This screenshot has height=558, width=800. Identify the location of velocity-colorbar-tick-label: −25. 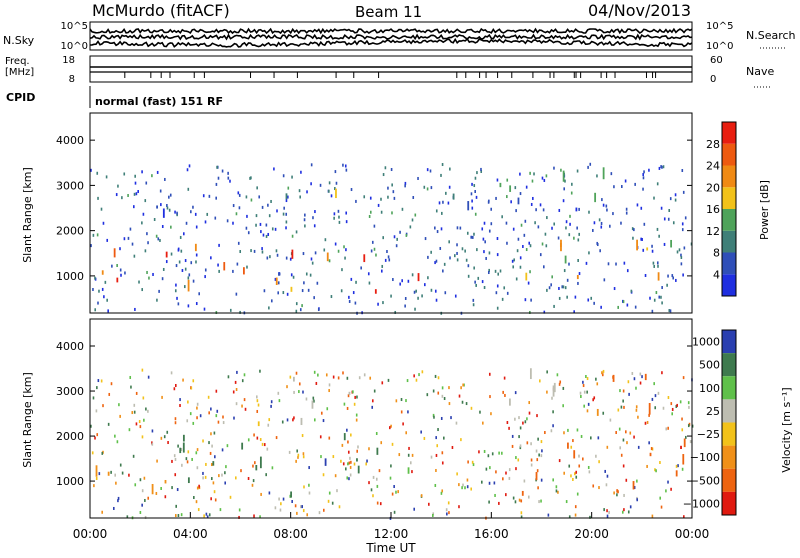
(708, 434).